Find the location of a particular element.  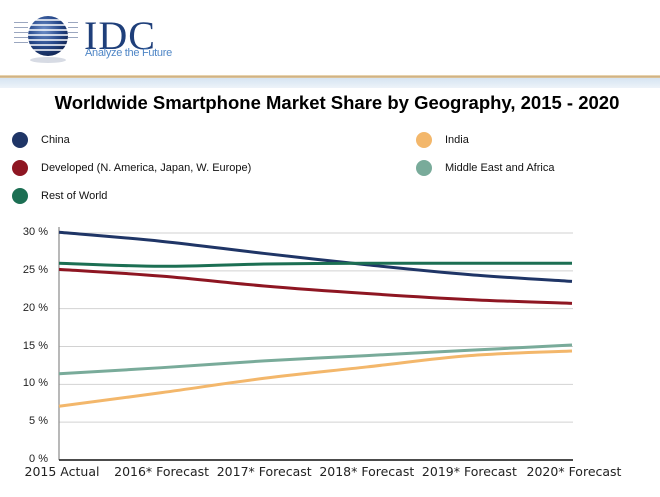

header-rule is located at coordinates (330, 76).